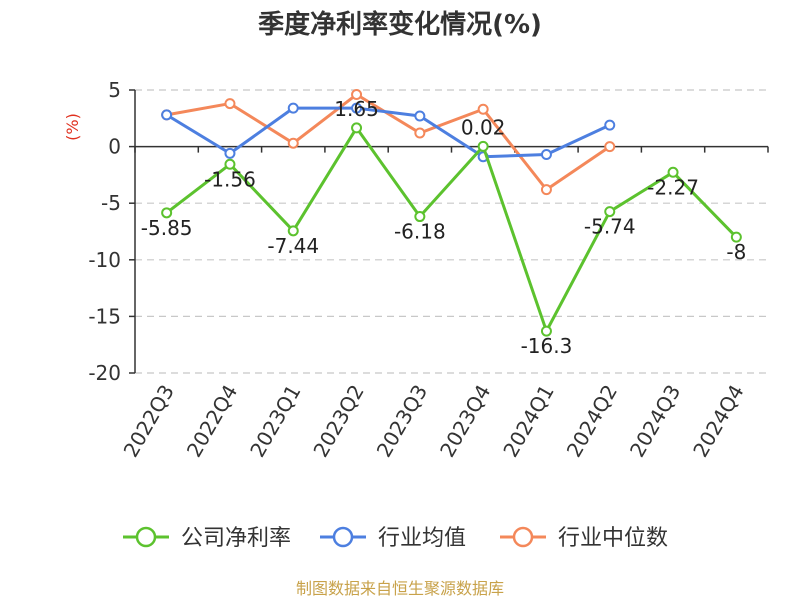  I want to click on legend-item-1: 公司净利率, so click(207, 538).